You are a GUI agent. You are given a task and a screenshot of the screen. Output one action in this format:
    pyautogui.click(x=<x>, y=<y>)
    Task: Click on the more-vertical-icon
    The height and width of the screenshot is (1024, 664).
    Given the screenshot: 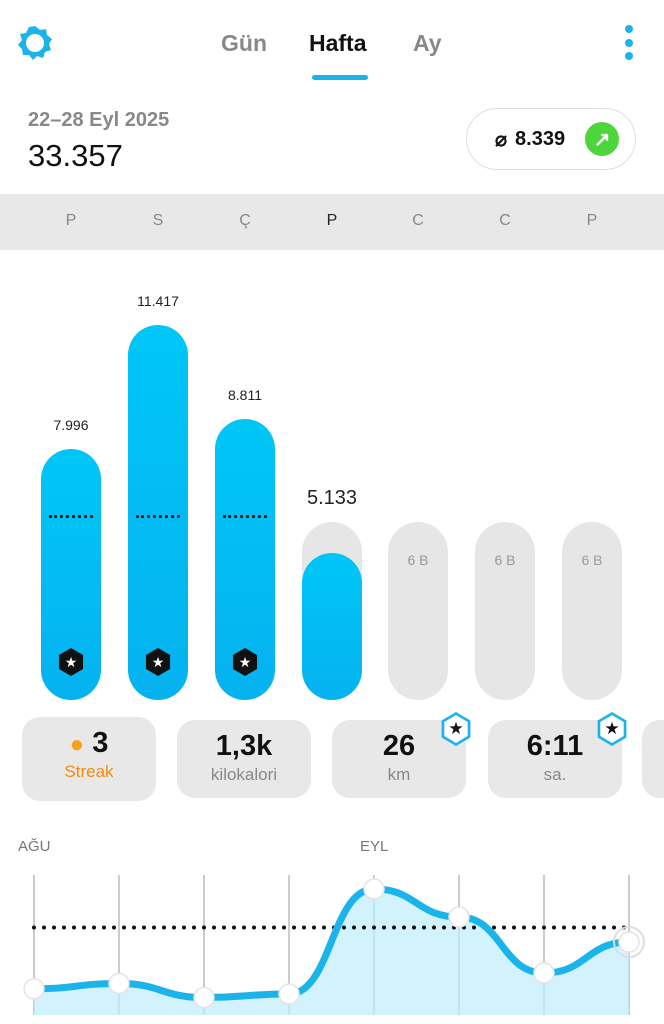 What is the action you would take?
    pyautogui.click(x=629, y=42)
    